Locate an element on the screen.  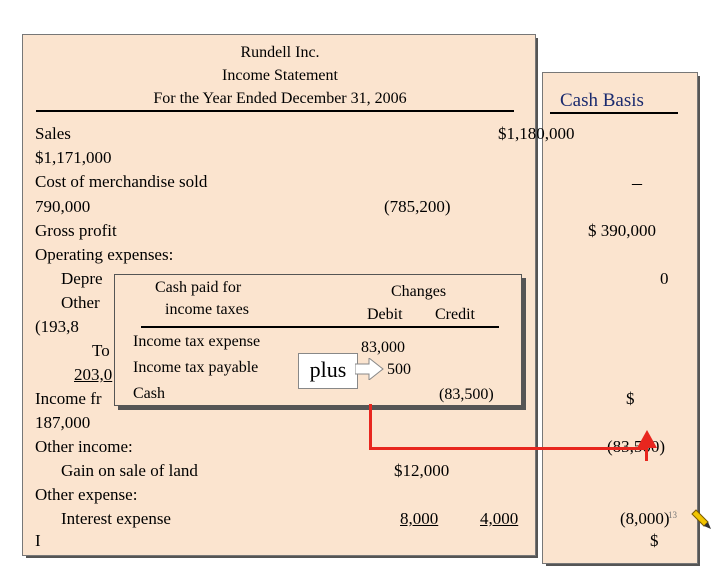
cutoff-cash-symbol: $ is located at coordinates (654, 540).